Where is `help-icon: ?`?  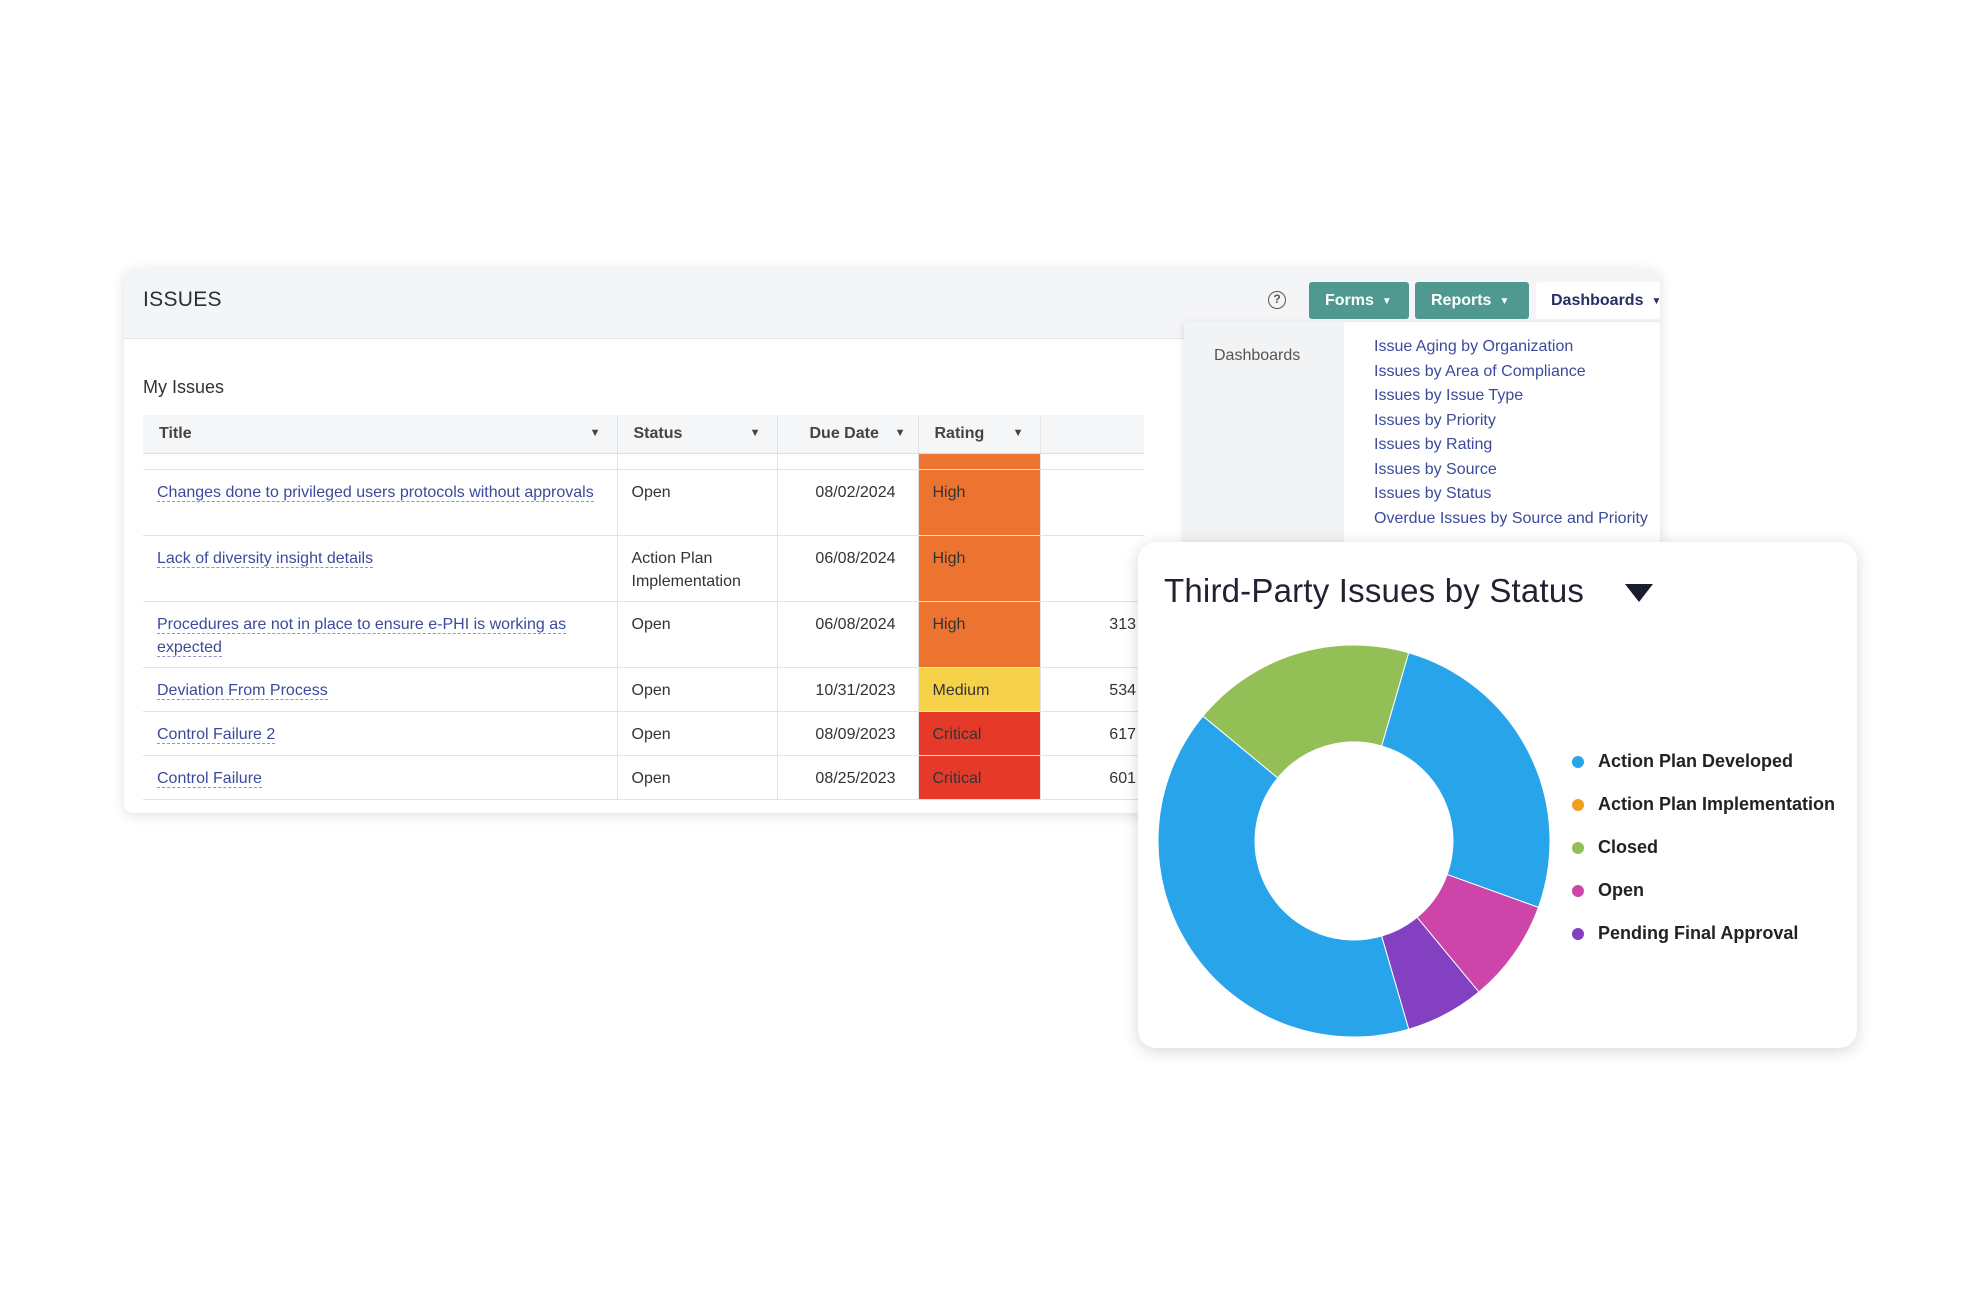
help-icon: ? is located at coordinates (1277, 300).